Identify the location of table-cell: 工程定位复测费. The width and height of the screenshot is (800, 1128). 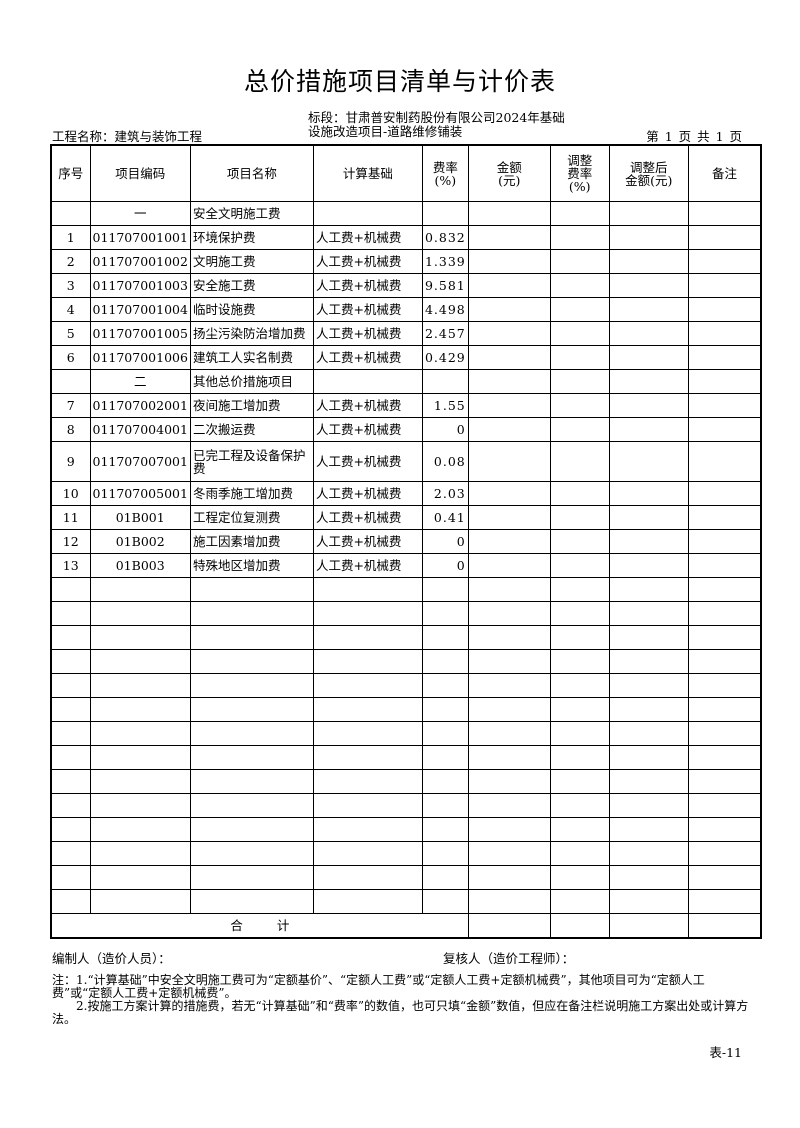
(251, 517).